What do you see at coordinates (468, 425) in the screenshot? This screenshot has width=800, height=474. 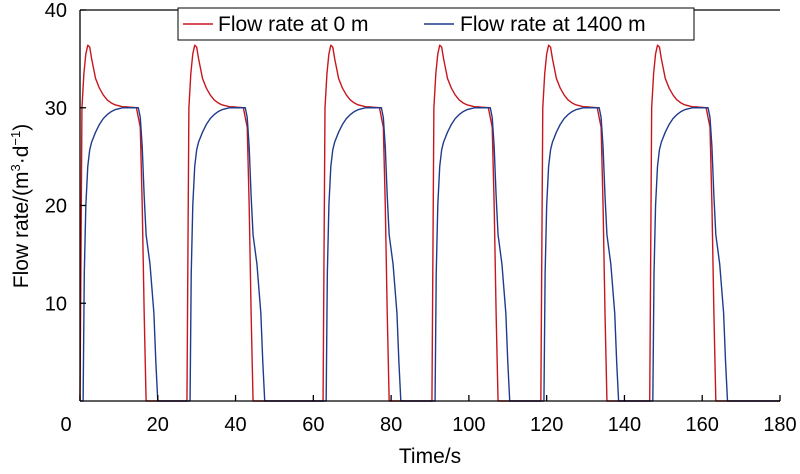 I see `x-tick-label: 100` at bounding box center [468, 425].